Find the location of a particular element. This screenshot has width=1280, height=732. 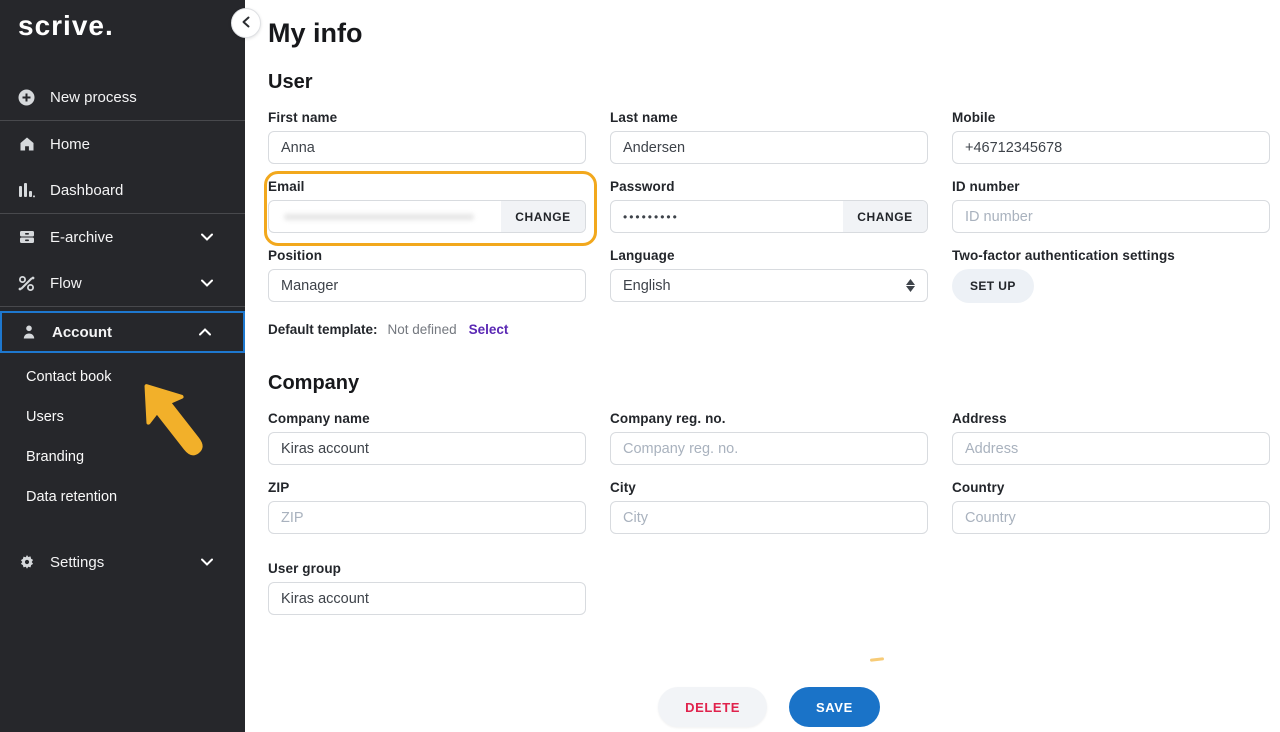

sidebar-item-users: Users is located at coordinates (45, 417).